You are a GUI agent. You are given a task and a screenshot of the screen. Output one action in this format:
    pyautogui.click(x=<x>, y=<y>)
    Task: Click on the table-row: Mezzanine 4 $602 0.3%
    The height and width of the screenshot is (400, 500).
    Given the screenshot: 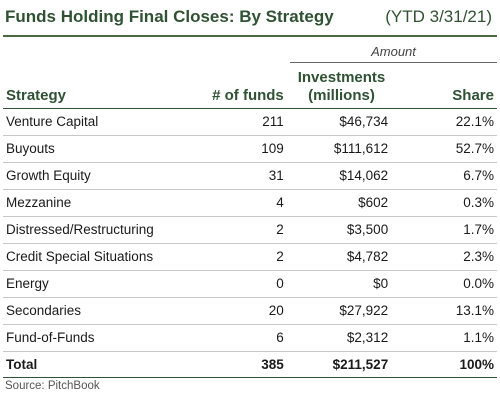 What is the action you would take?
    pyautogui.click(x=250, y=203)
    